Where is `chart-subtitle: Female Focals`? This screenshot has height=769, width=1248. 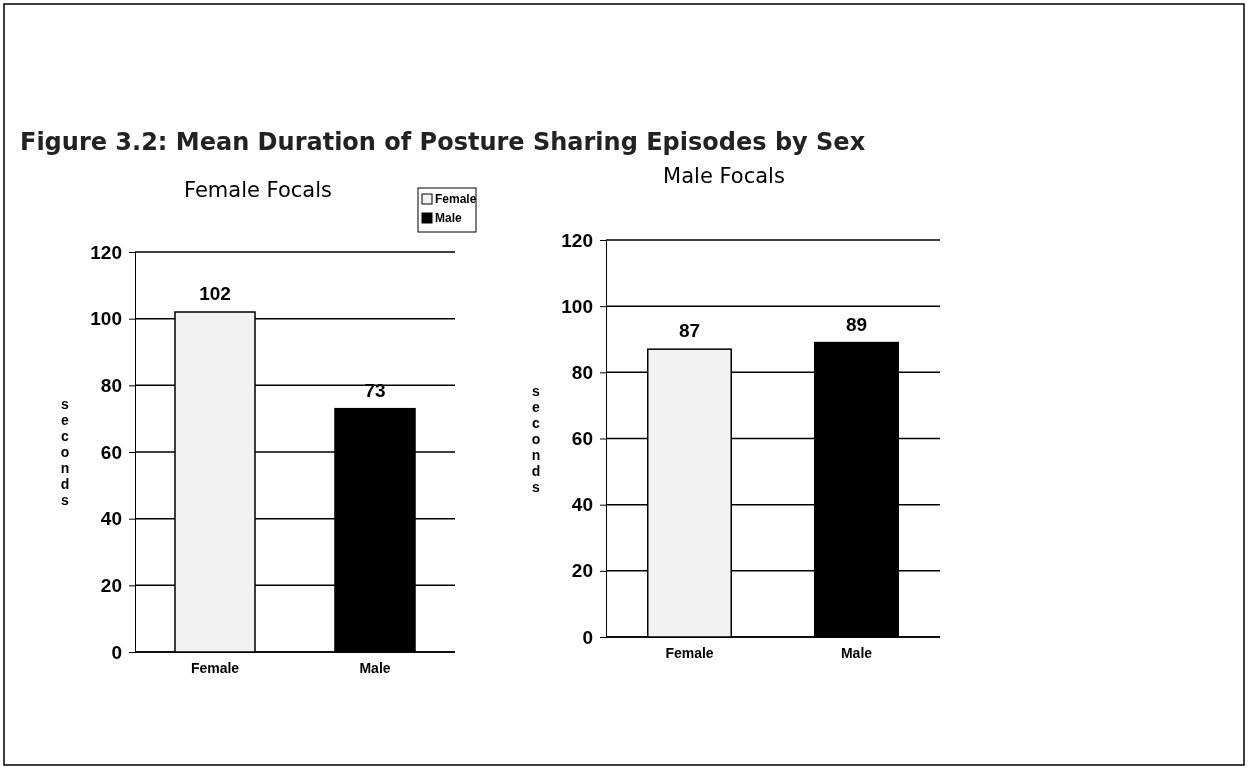
chart-subtitle: Female Focals is located at coordinates (258, 190).